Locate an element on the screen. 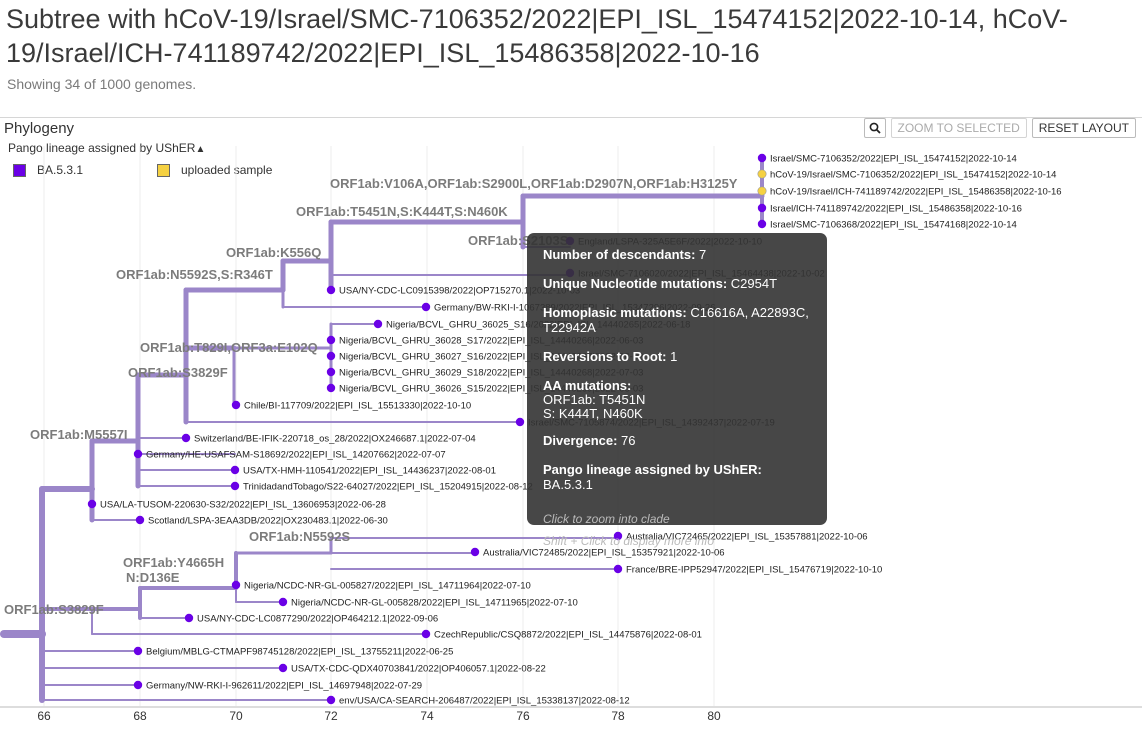  axis-tick-label: 78 is located at coordinates (618, 716).